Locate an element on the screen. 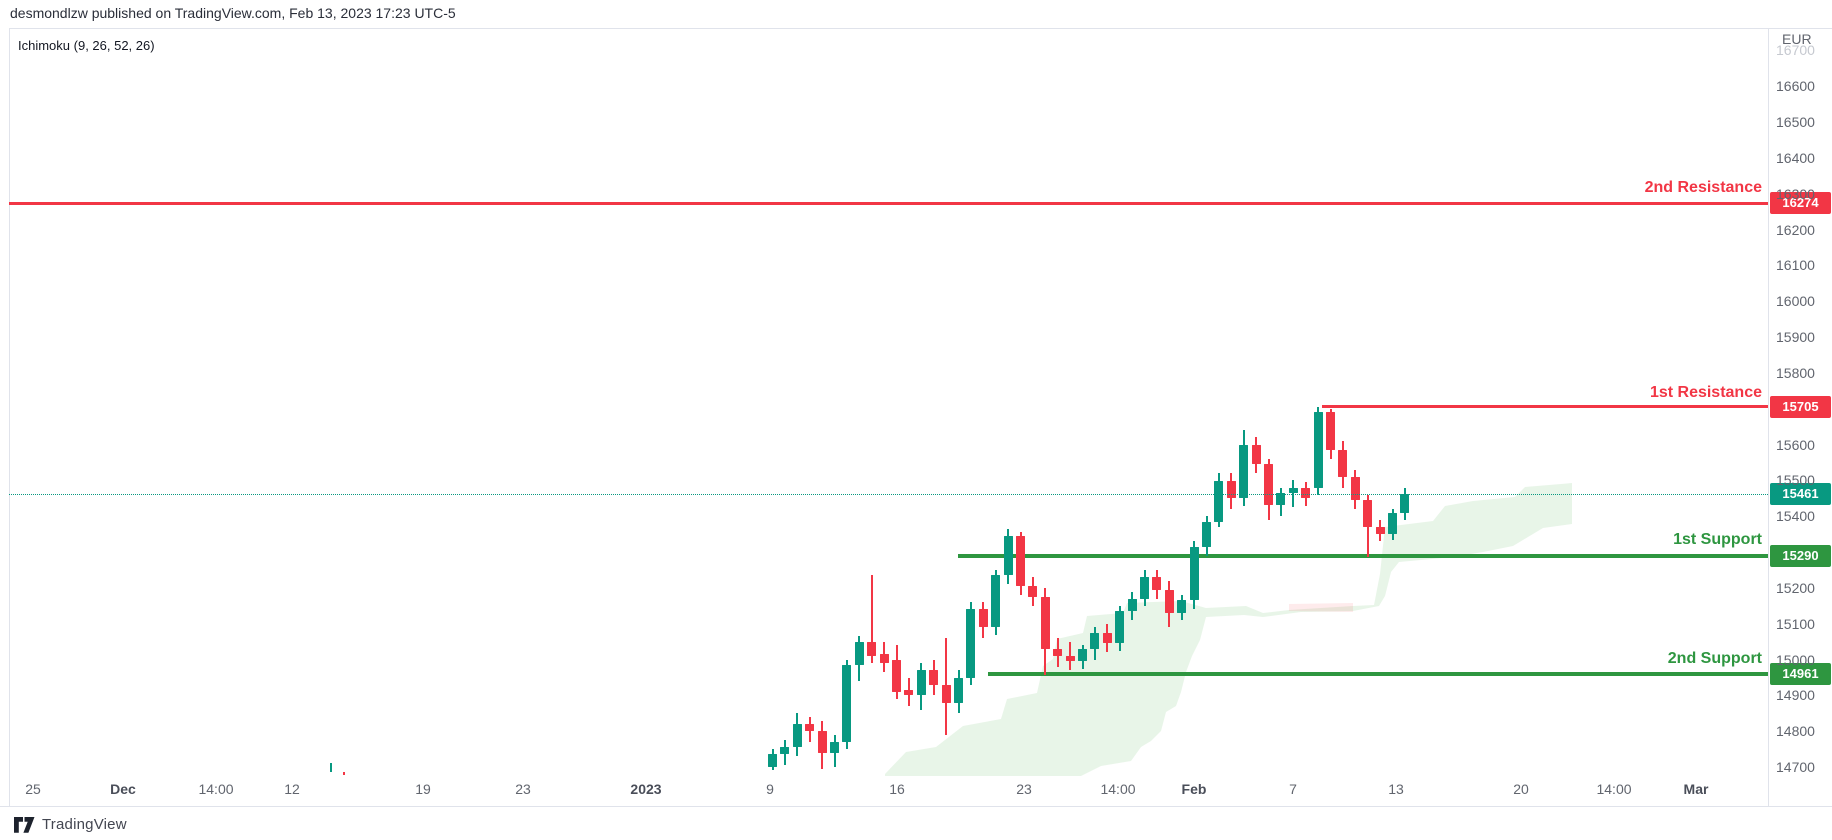 Image resolution: width=1832 pixels, height=840 pixels. tradingview-logo-icon is located at coordinates (24, 824).